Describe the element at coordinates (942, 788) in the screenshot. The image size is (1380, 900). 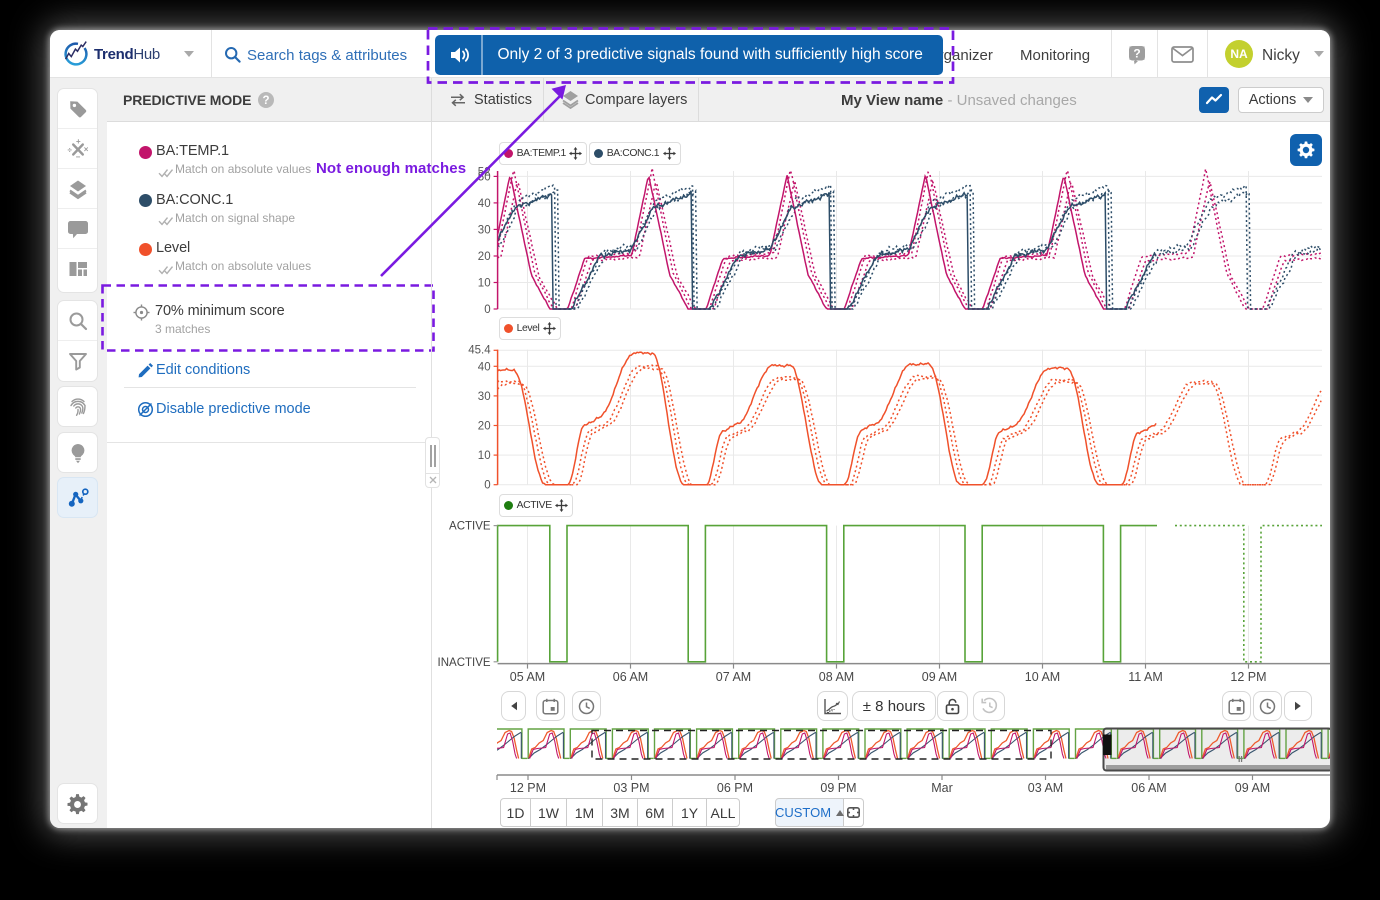
I see `svg-text: Mar` at that location.